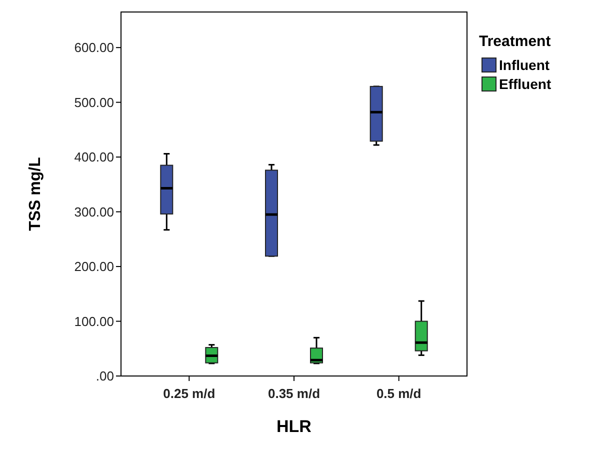  I want to click on y-tick-label: 400.00, so click(94, 157).